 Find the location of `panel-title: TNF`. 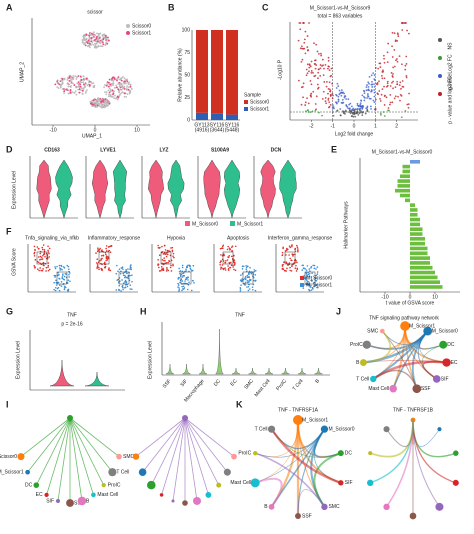

panel-title: TNF is located at coordinates (240, 315).